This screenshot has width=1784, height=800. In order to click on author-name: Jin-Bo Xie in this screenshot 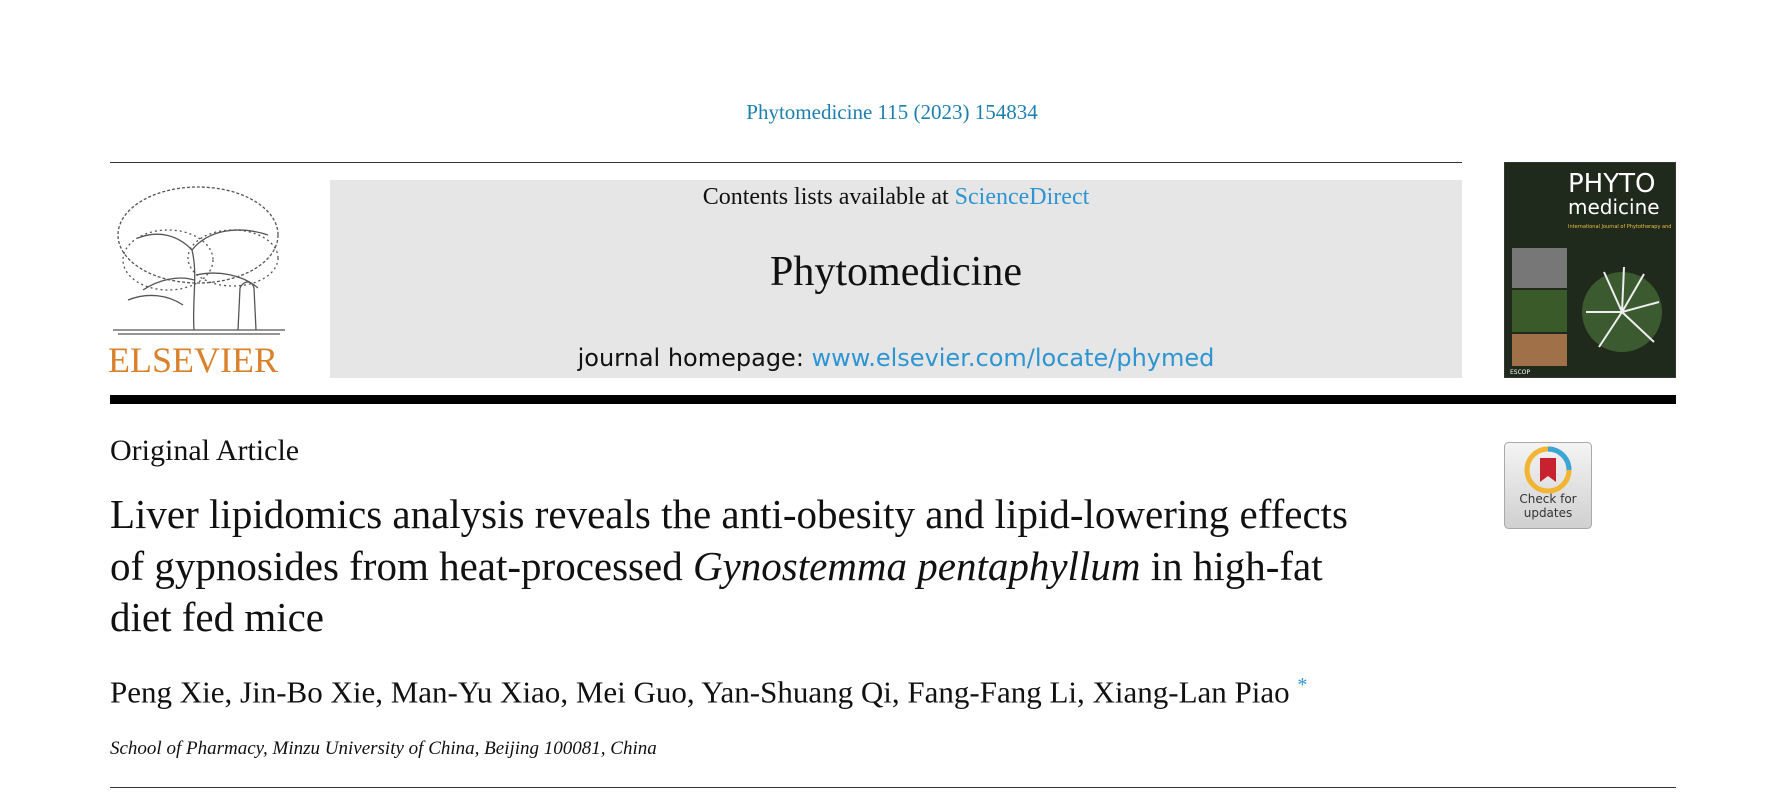, I will do `click(308, 692)`.